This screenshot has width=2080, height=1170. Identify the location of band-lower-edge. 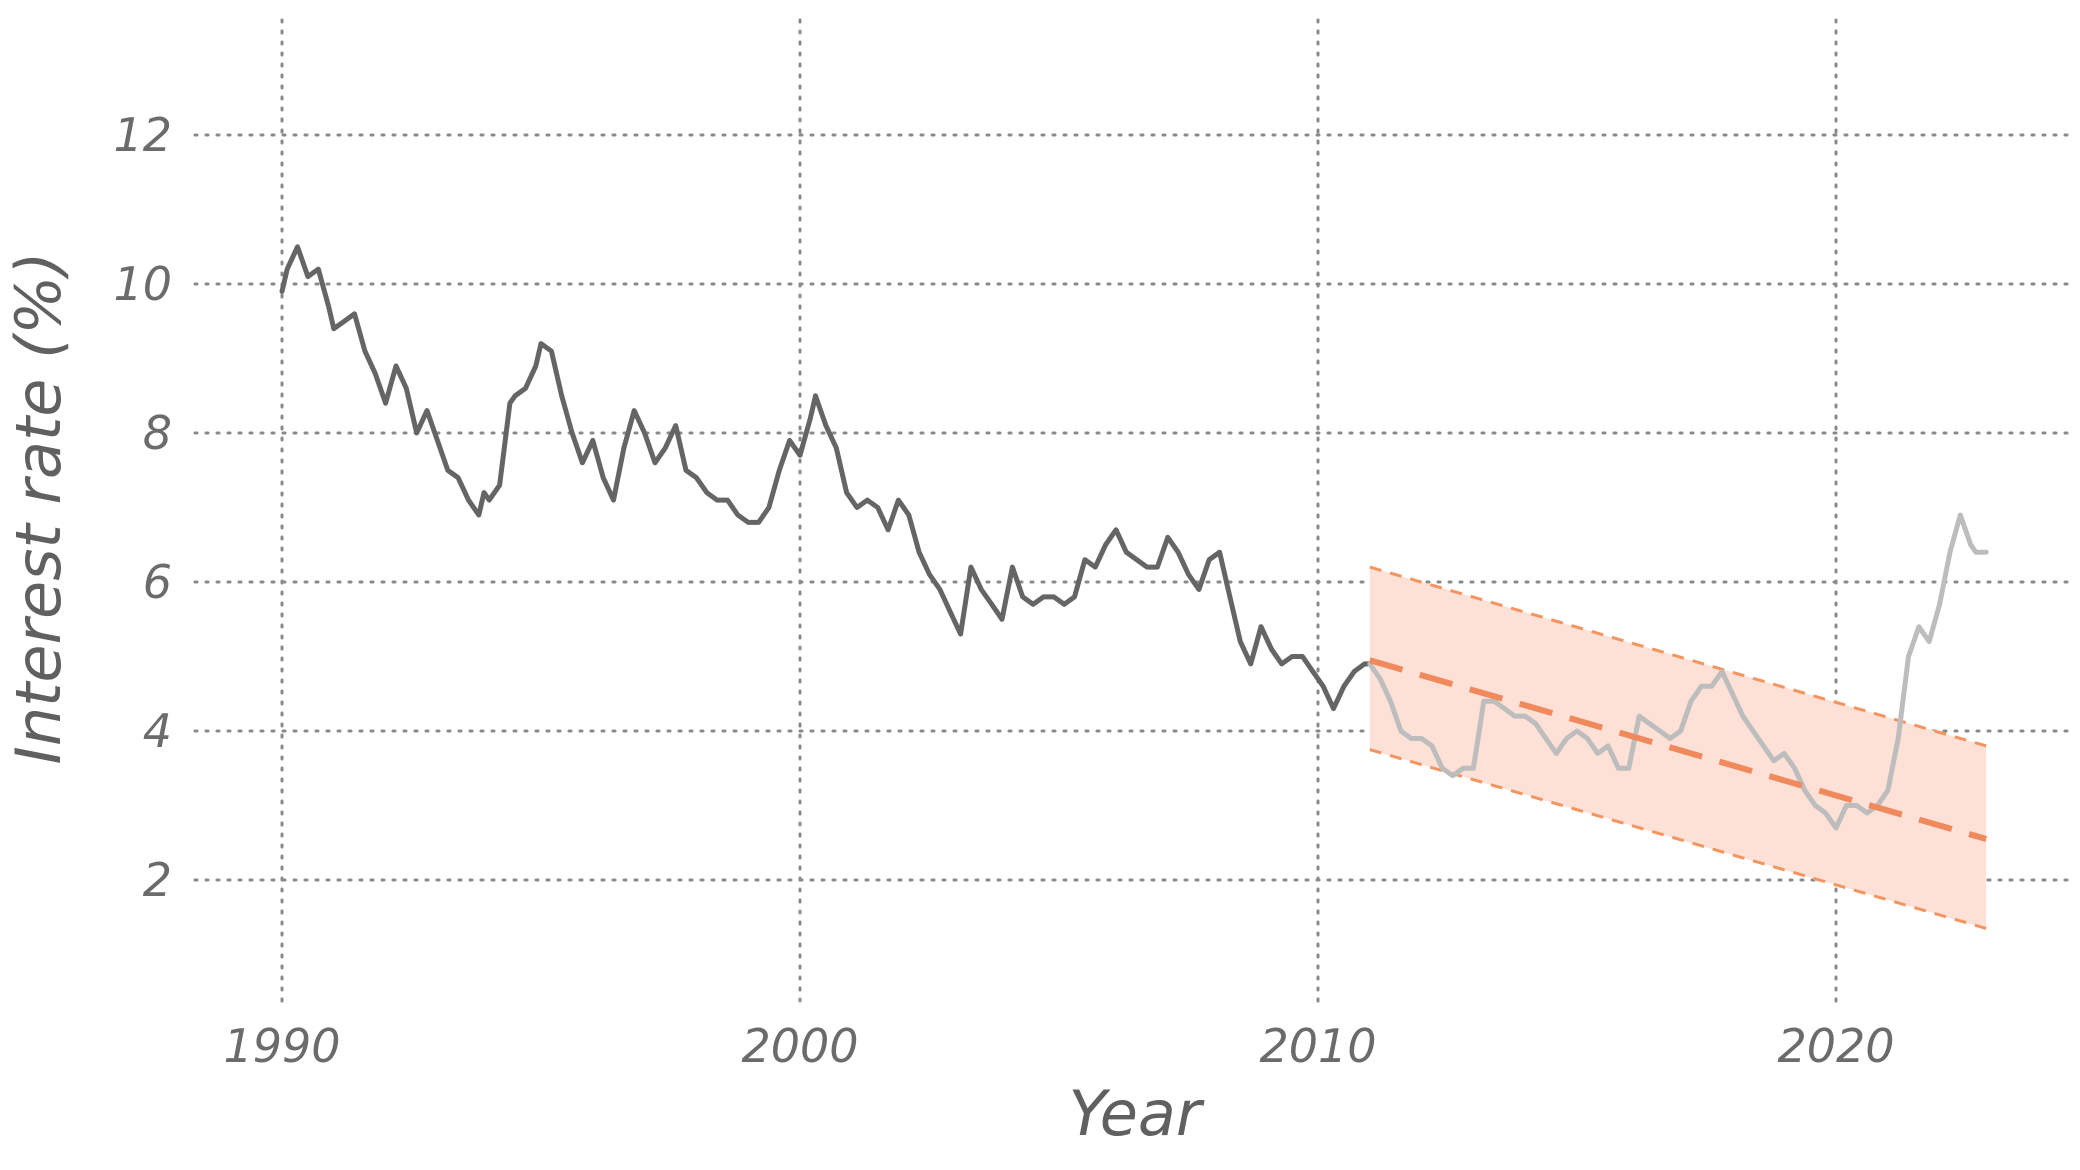
(1678, 839).